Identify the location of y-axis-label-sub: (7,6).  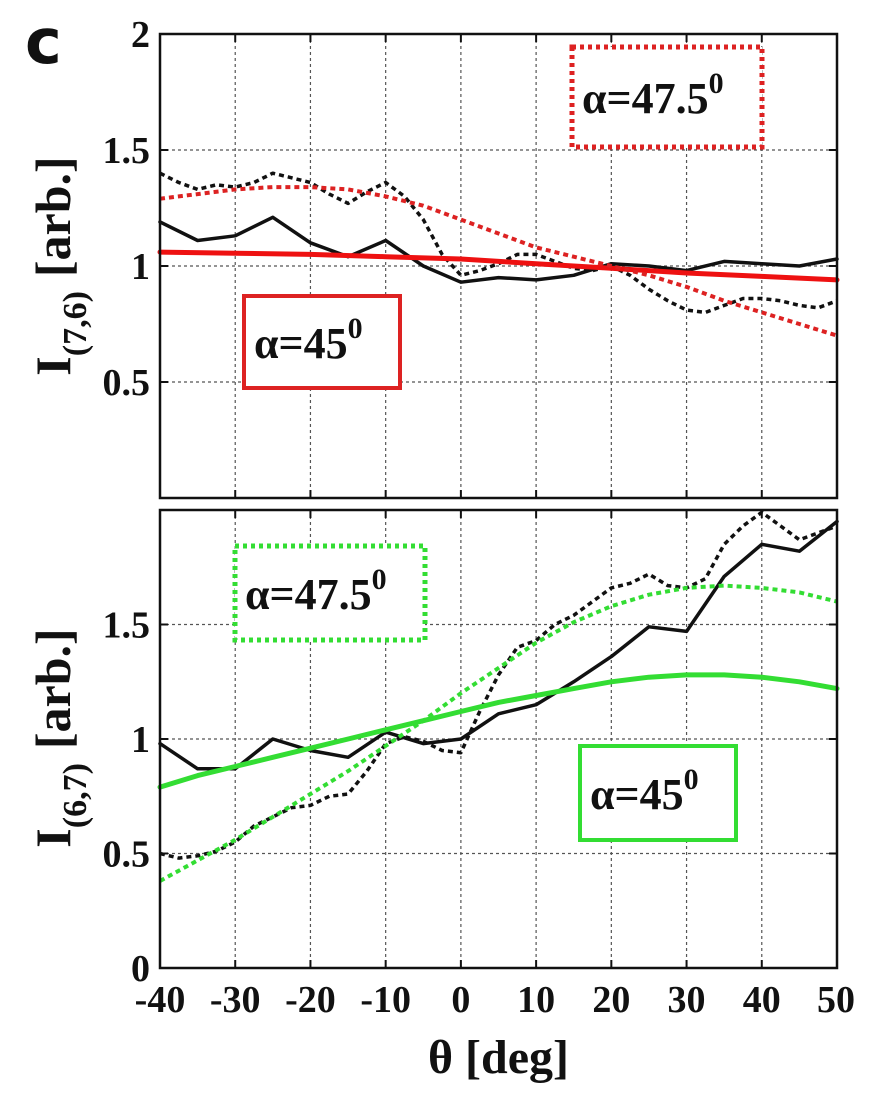
(75, 323).